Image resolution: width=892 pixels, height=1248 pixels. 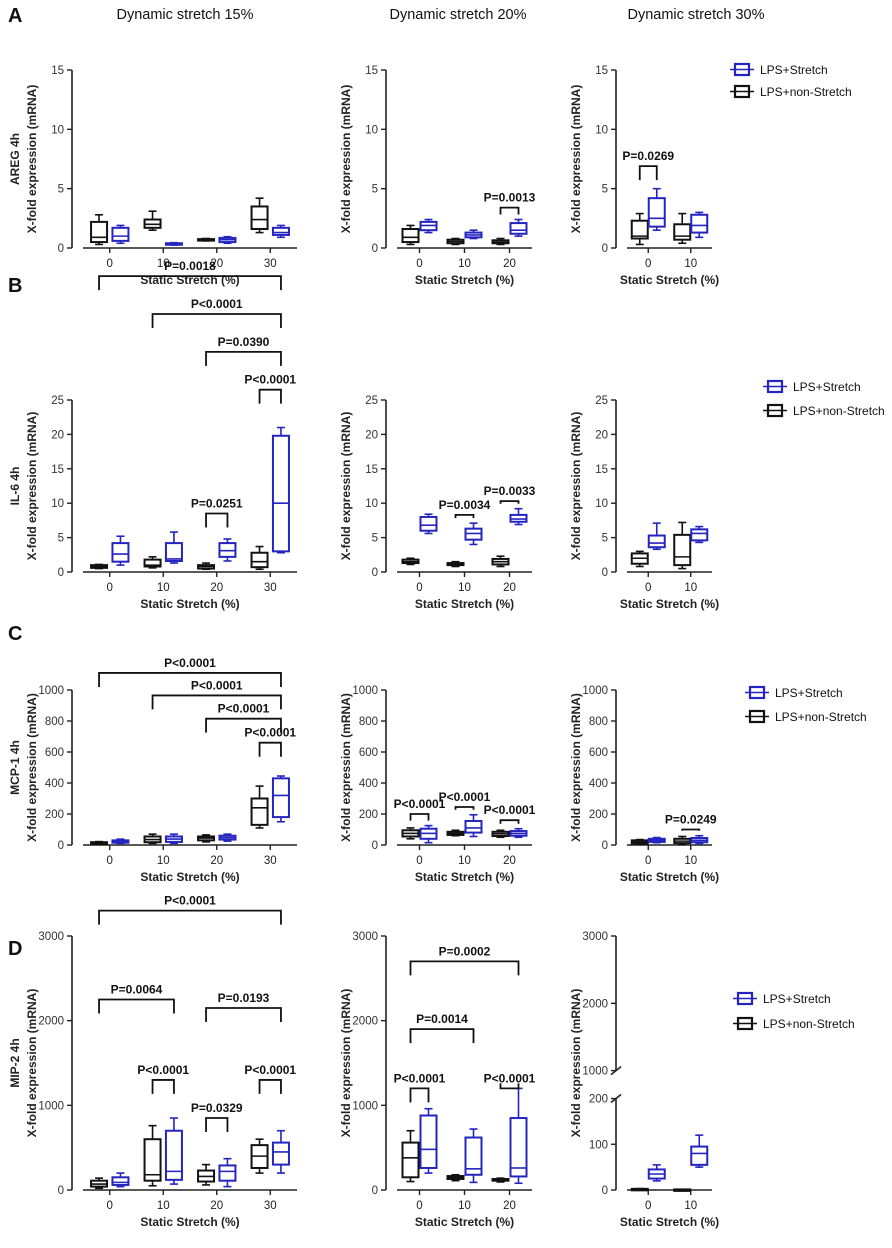 What do you see at coordinates (598, 784) in the screenshot?
I see `y-tick-label: 400` at bounding box center [598, 784].